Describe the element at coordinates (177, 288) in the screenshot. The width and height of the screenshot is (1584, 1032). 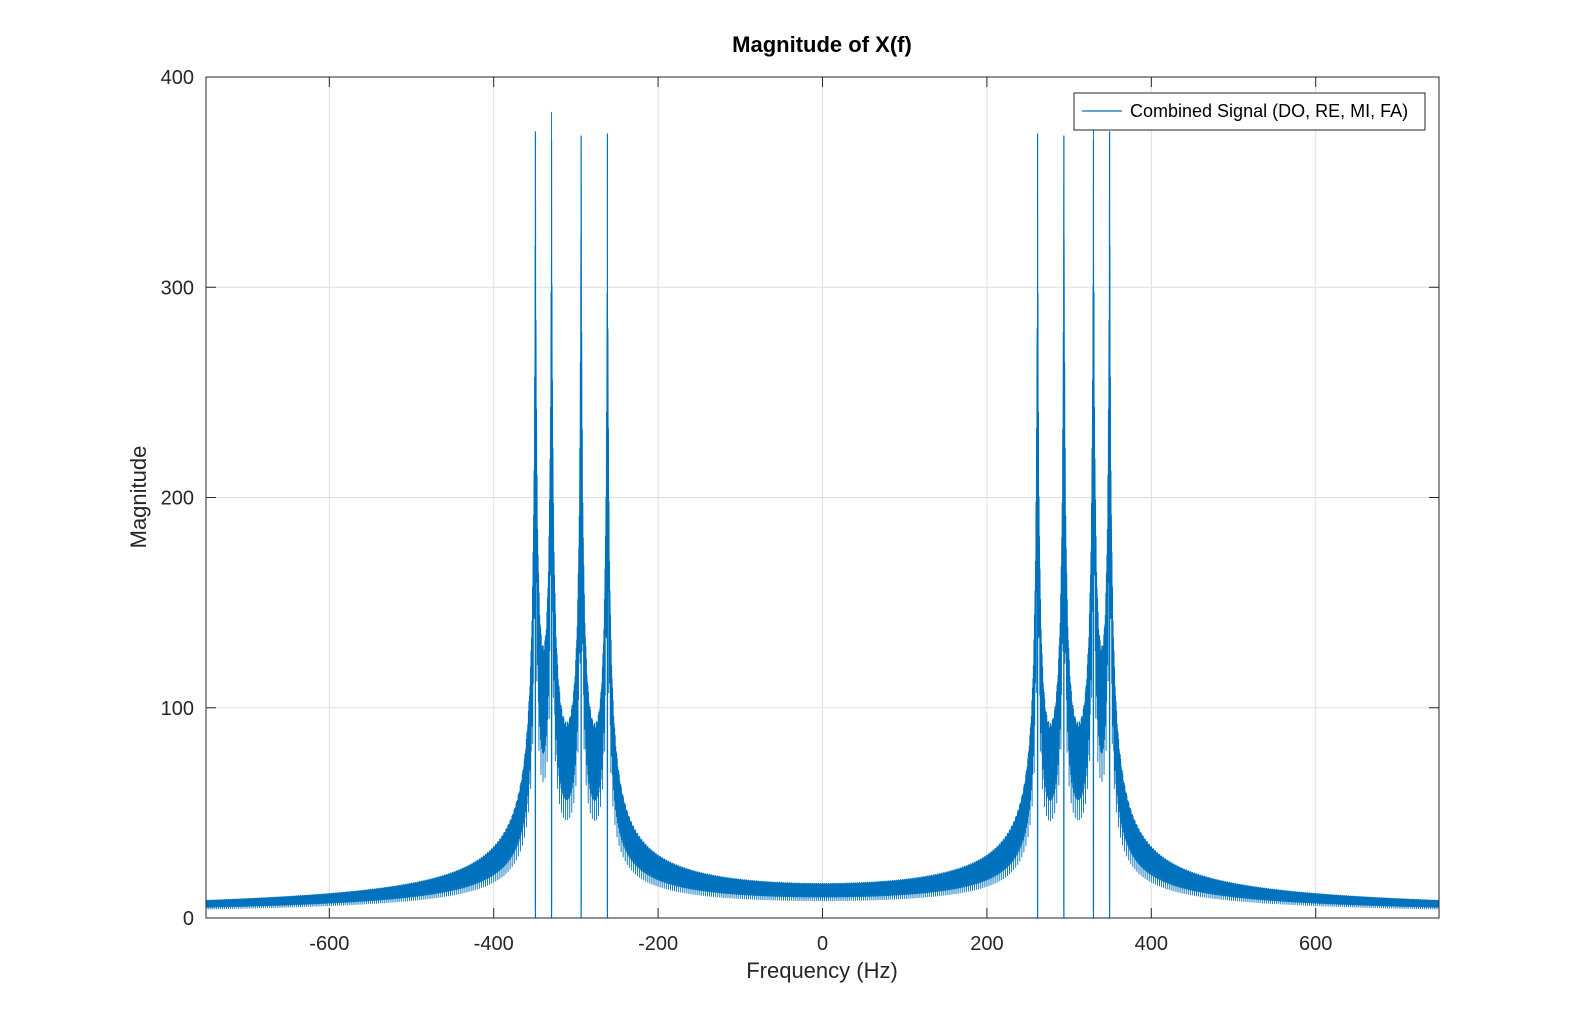
I see `y-tick-label: 300` at that location.